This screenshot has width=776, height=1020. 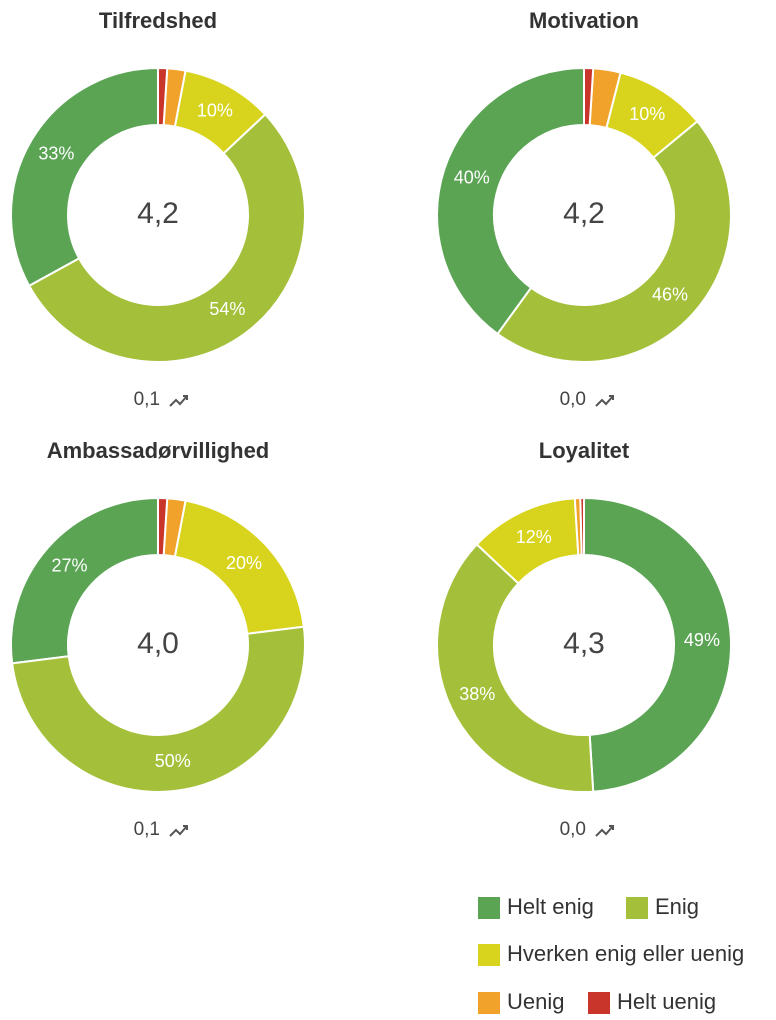 What do you see at coordinates (550, 906) in the screenshot?
I see `legend-label: Helt enig` at bounding box center [550, 906].